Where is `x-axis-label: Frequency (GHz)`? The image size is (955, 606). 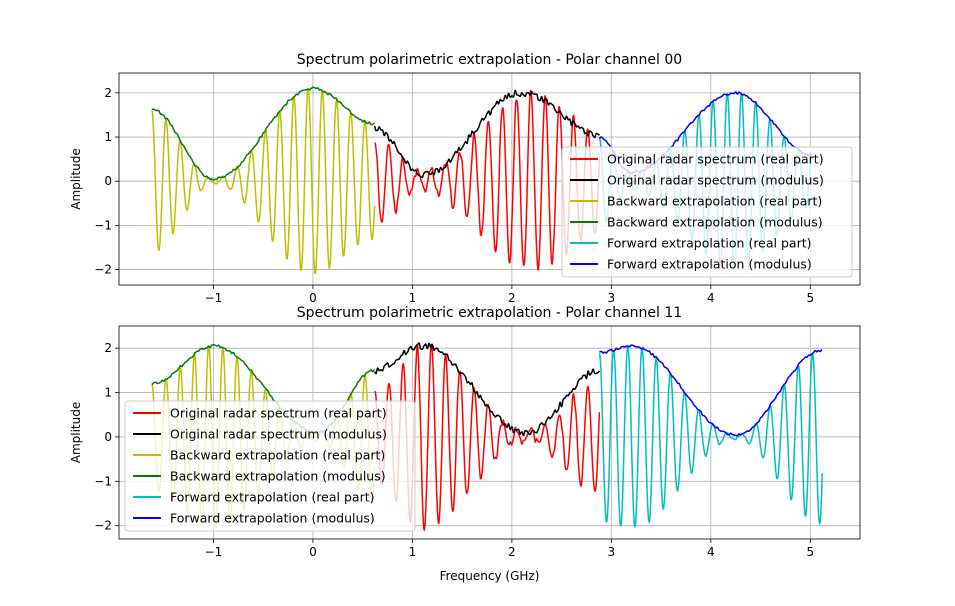
x-axis-label: Frequency (GHz) is located at coordinates (490, 576).